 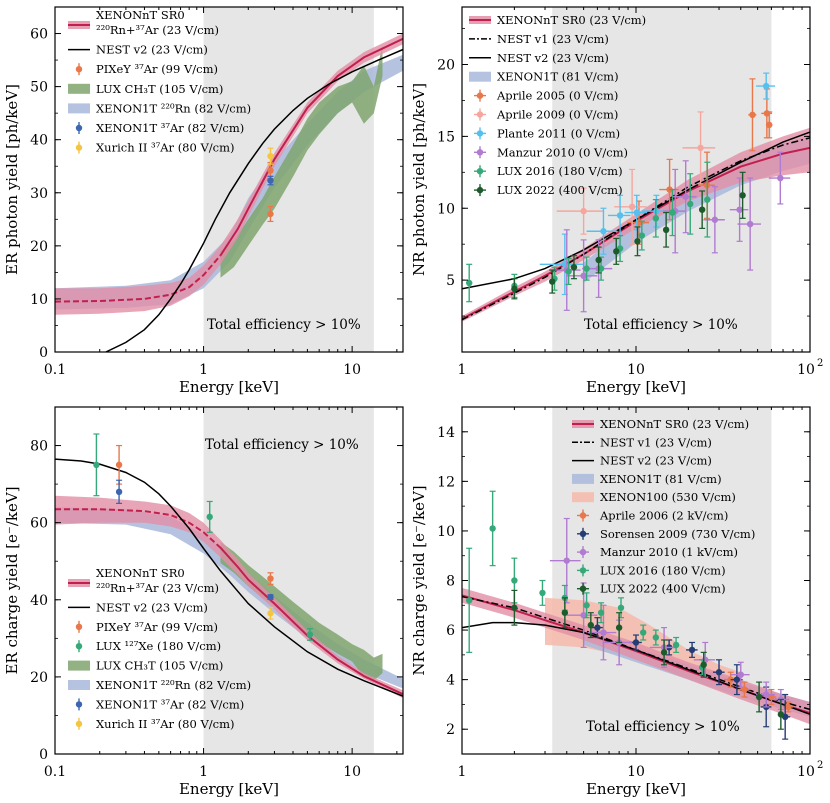 What do you see at coordinates (674, 424) in the screenshot?
I see `legend-label: XENONnT SR0 (23 V/cm)` at bounding box center [674, 424].